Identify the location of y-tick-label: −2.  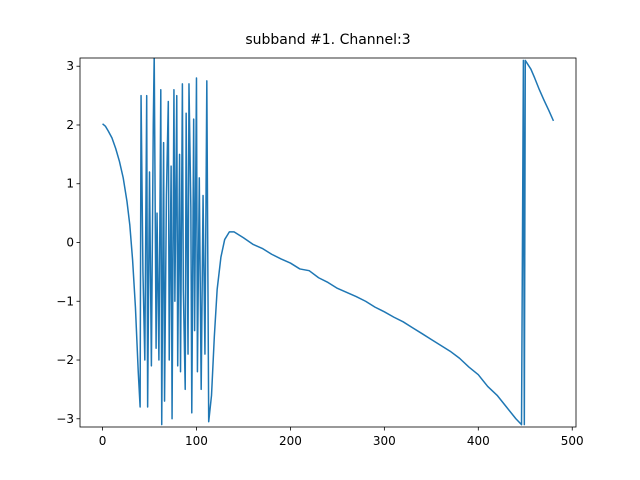
(65, 360).